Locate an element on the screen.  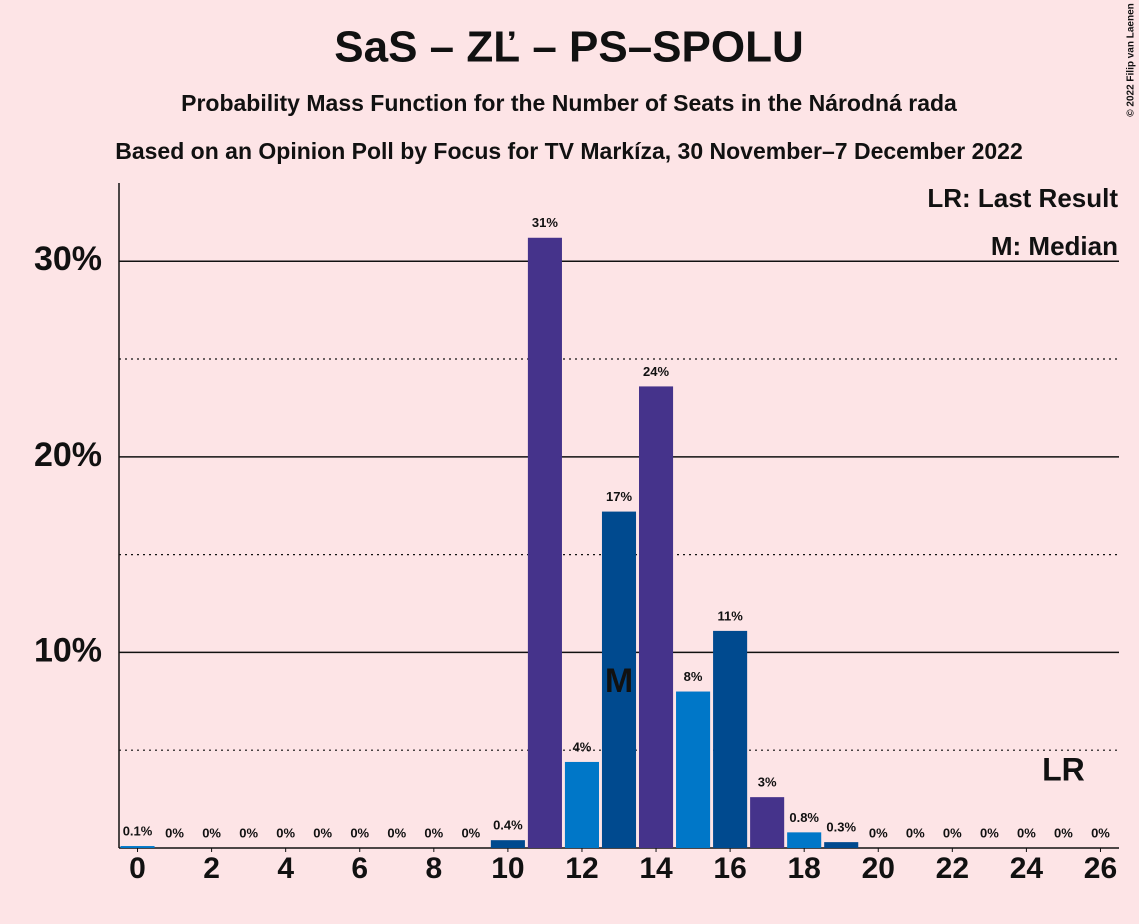
x-tick-label: 24 is located at coordinates (1027, 868).